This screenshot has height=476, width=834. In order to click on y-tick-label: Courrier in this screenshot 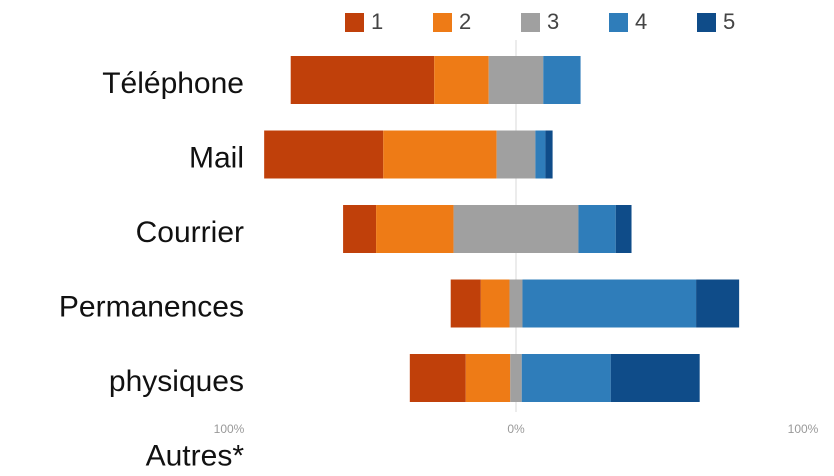, I will do `click(190, 232)`.